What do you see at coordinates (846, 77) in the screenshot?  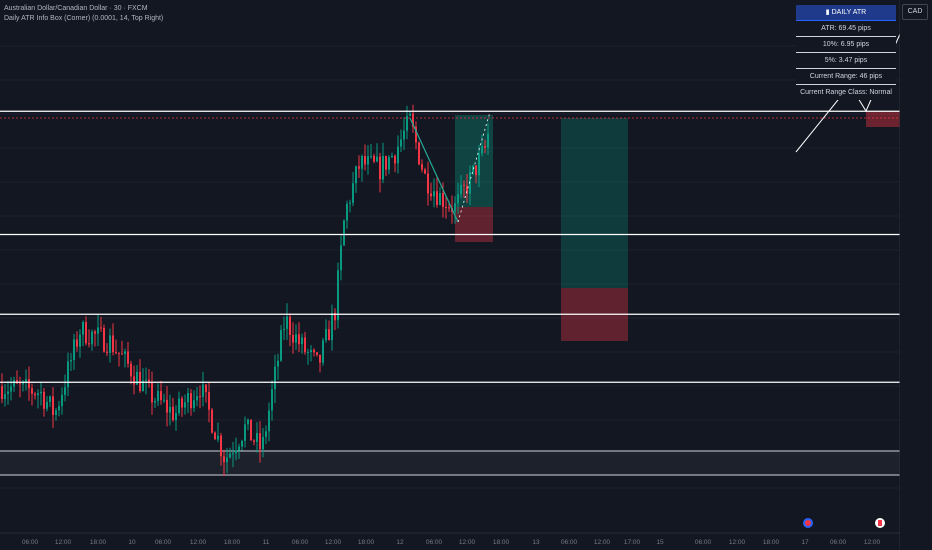 I see `current-range: Current Range: 46 pips` at bounding box center [846, 77].